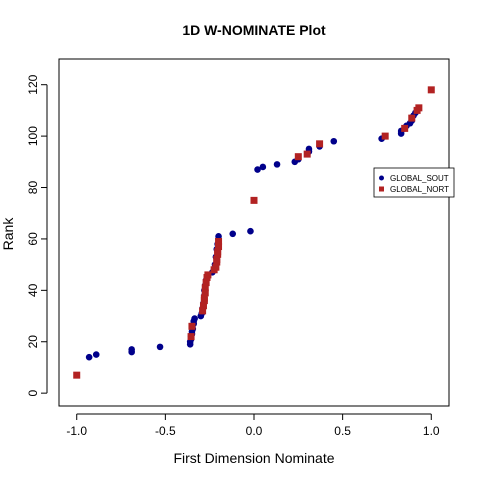 This screenshot has width=480, height=480. I want to click on x-tick-label: 1.0, so click(431, 431).